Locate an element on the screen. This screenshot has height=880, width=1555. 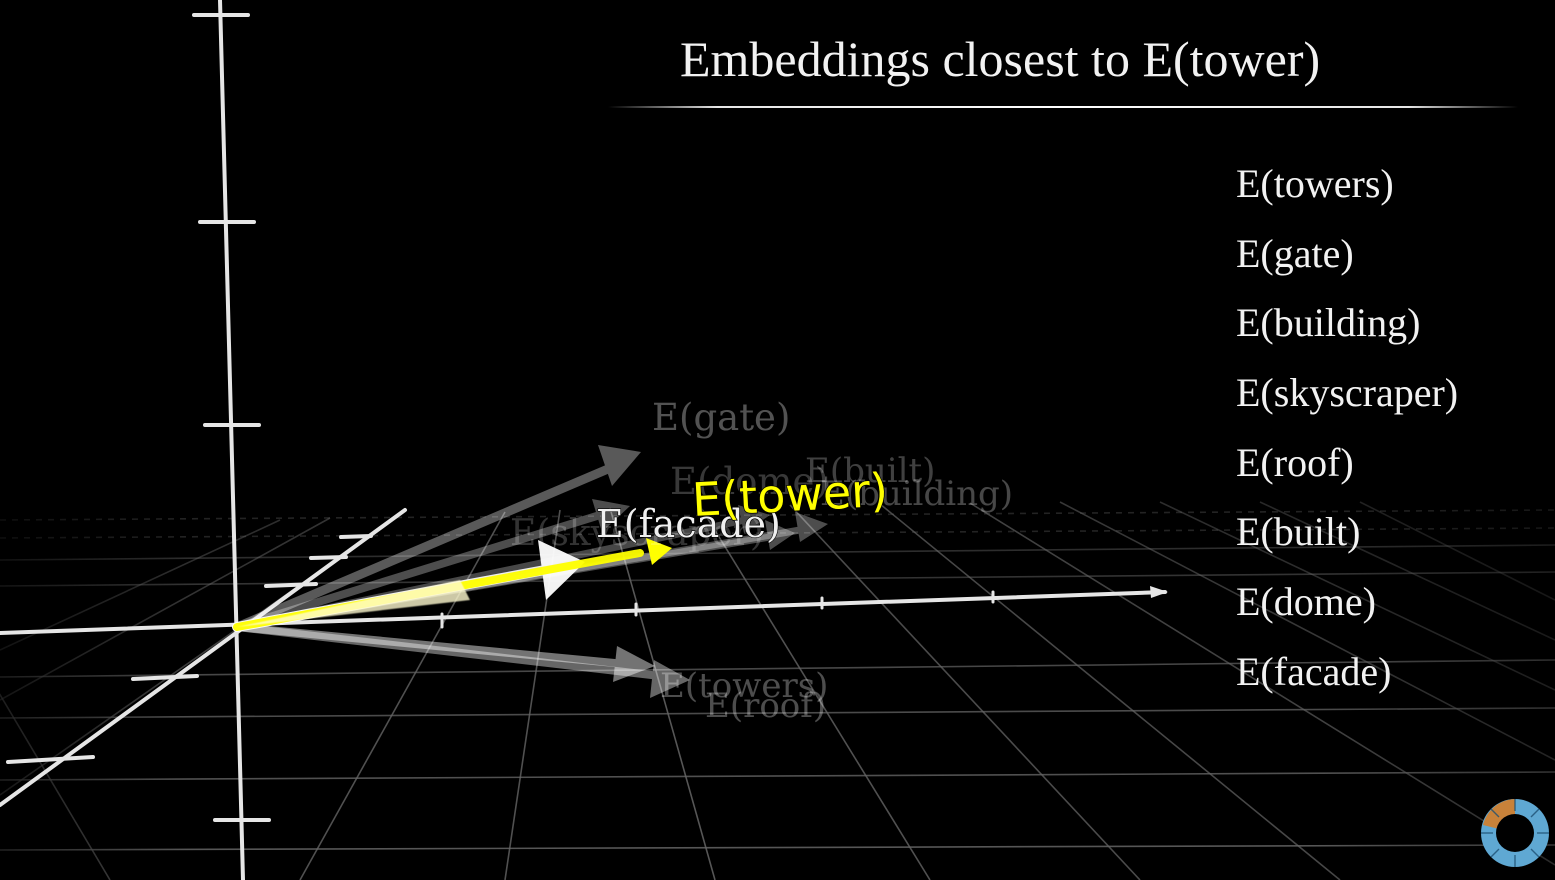
list-item: E(towers) is located at coordinates (1315, 183).